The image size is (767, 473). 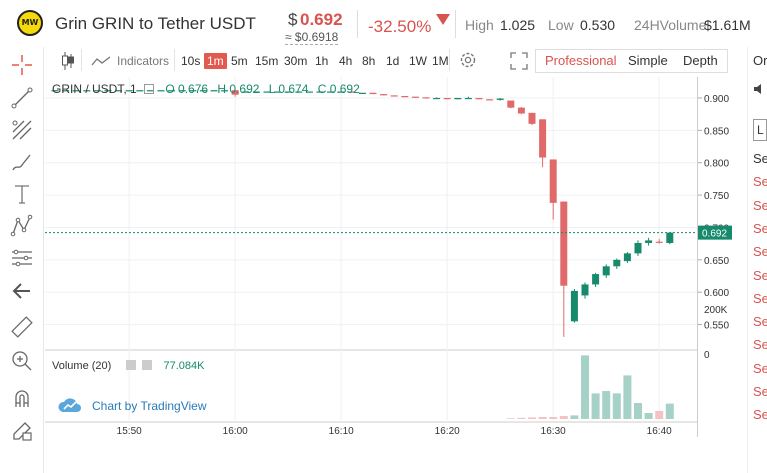 What do you see at coordinates (714, 234) in the screenshot?
I see `last-price-label: 0.692` at bounding box center [714, 234].